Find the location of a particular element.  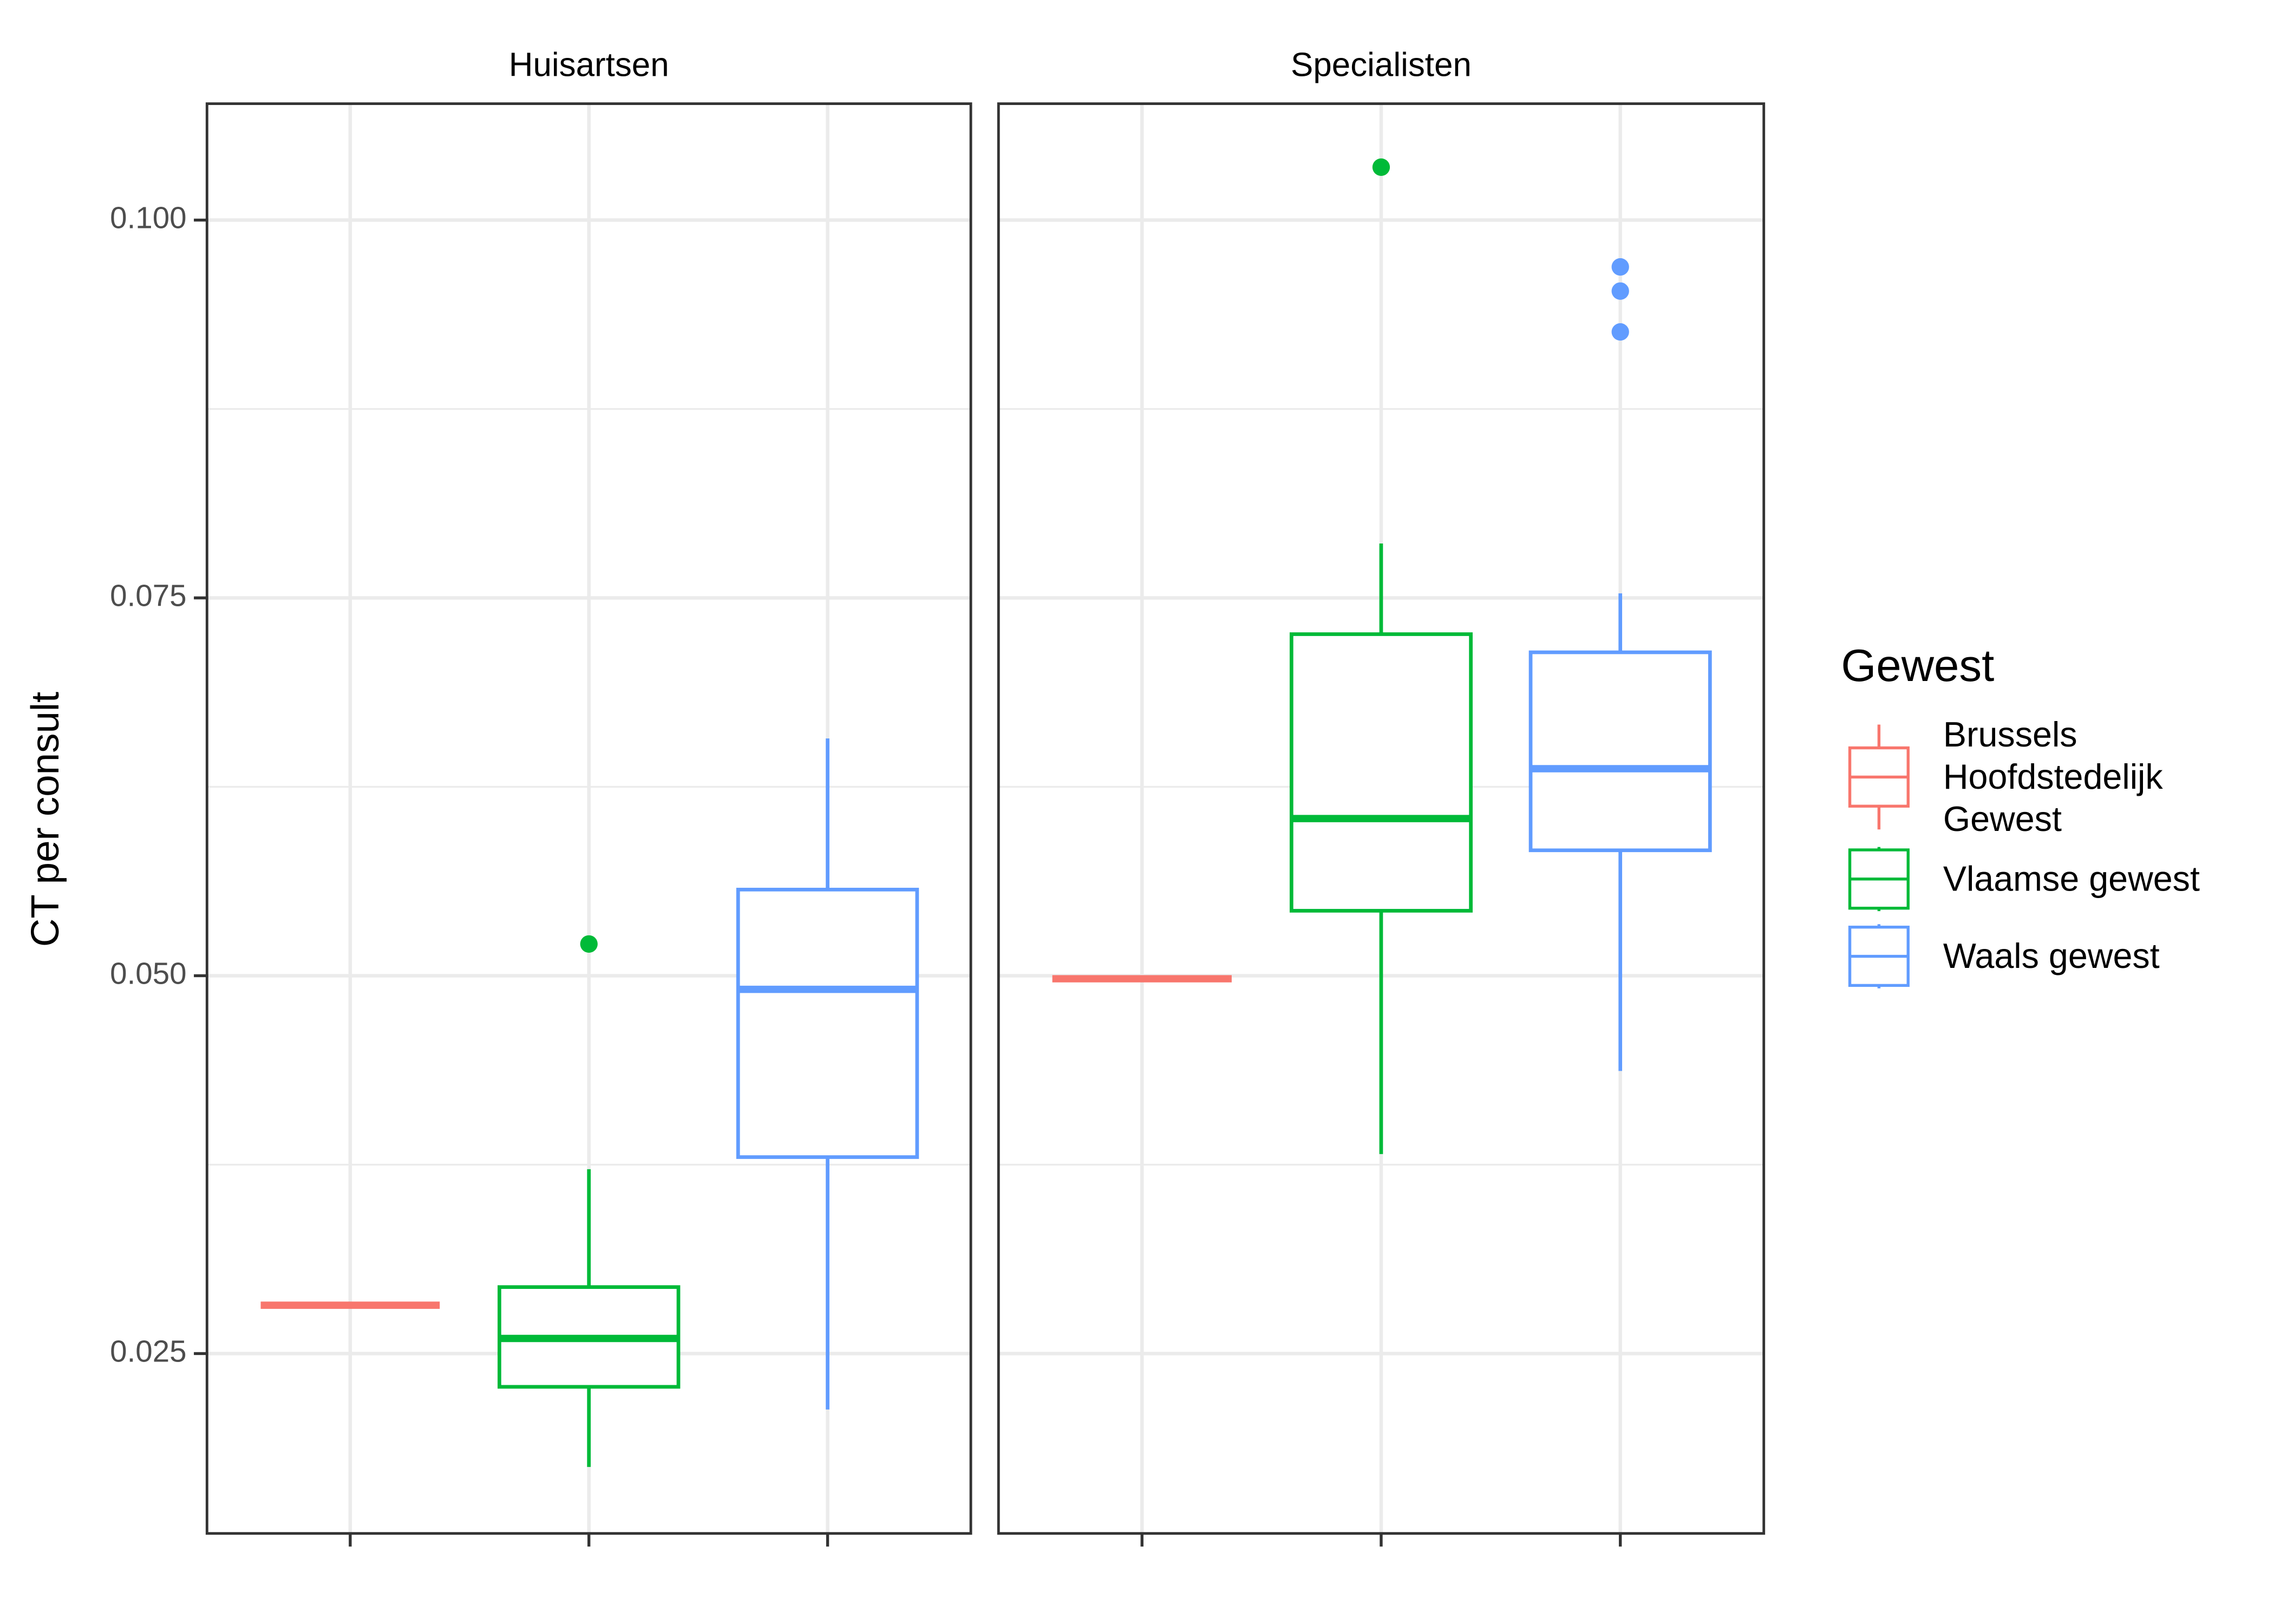

y-tick-label: 0.075 is located at coordinates (148, 595).